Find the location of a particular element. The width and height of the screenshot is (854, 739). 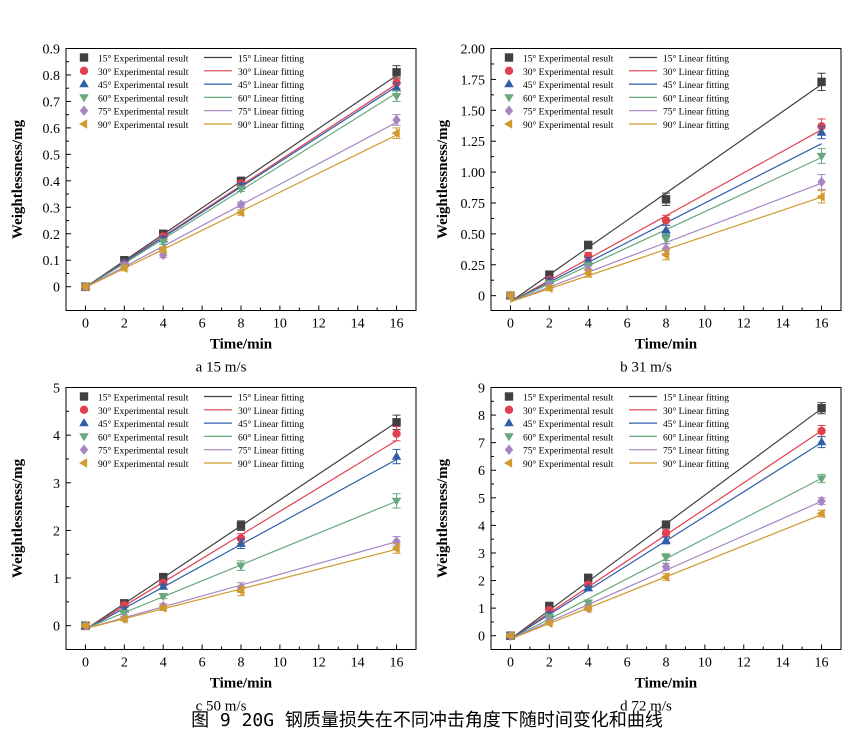

y-tick-label: 0.50 is located at coordinates (473, 235).